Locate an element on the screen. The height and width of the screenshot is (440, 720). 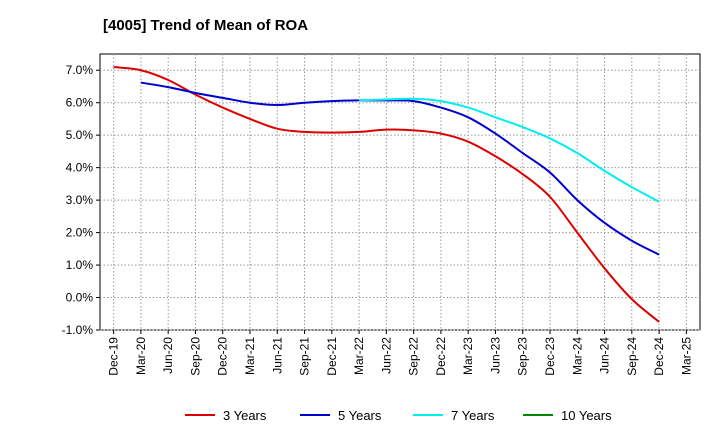
legend-label-3-years: 3 Years is located at coordinates (245, 415).